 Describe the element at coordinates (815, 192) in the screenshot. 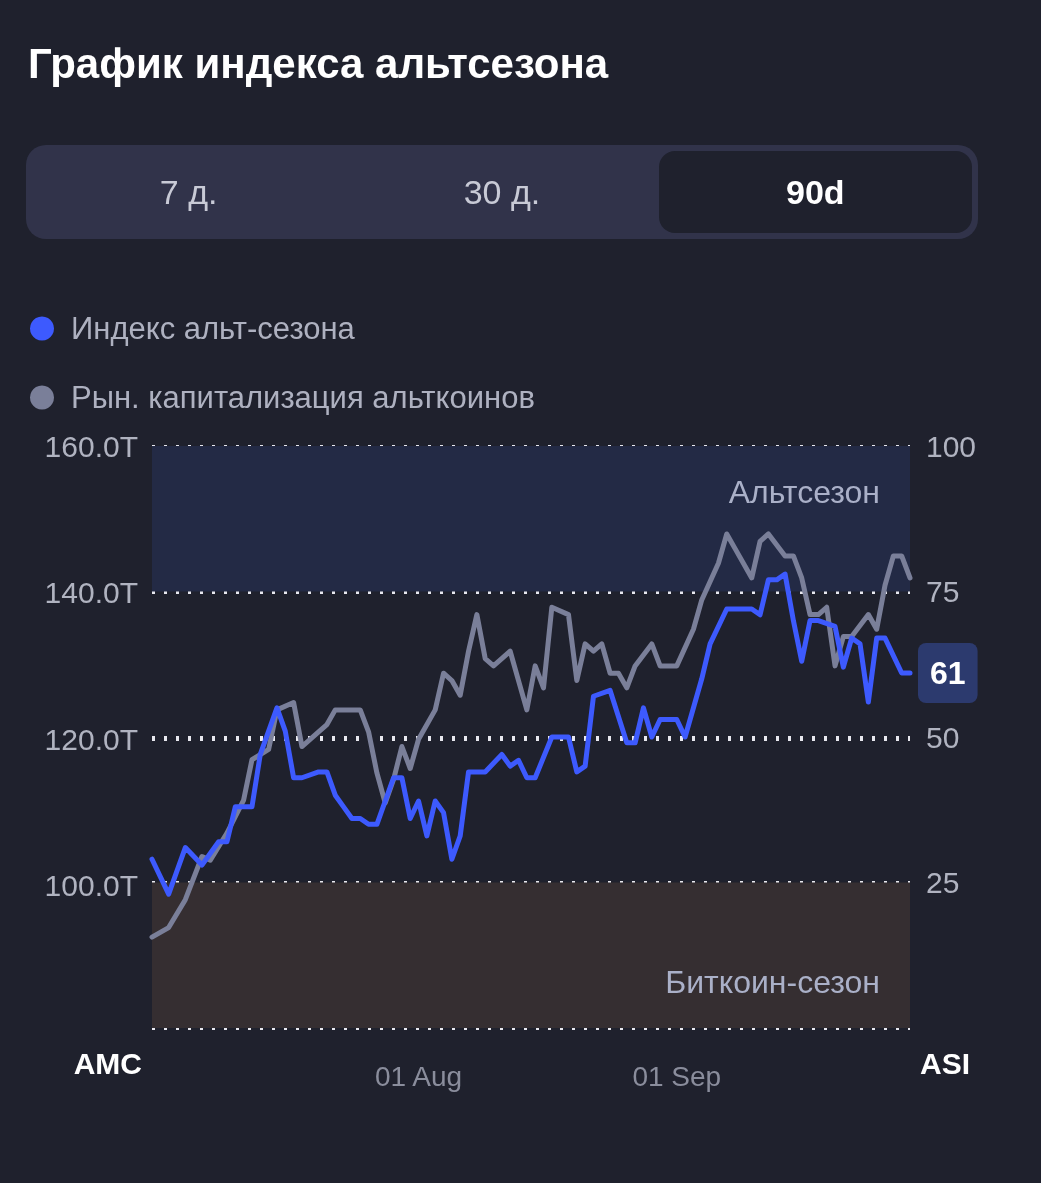

I see `text: 90d` at that location.